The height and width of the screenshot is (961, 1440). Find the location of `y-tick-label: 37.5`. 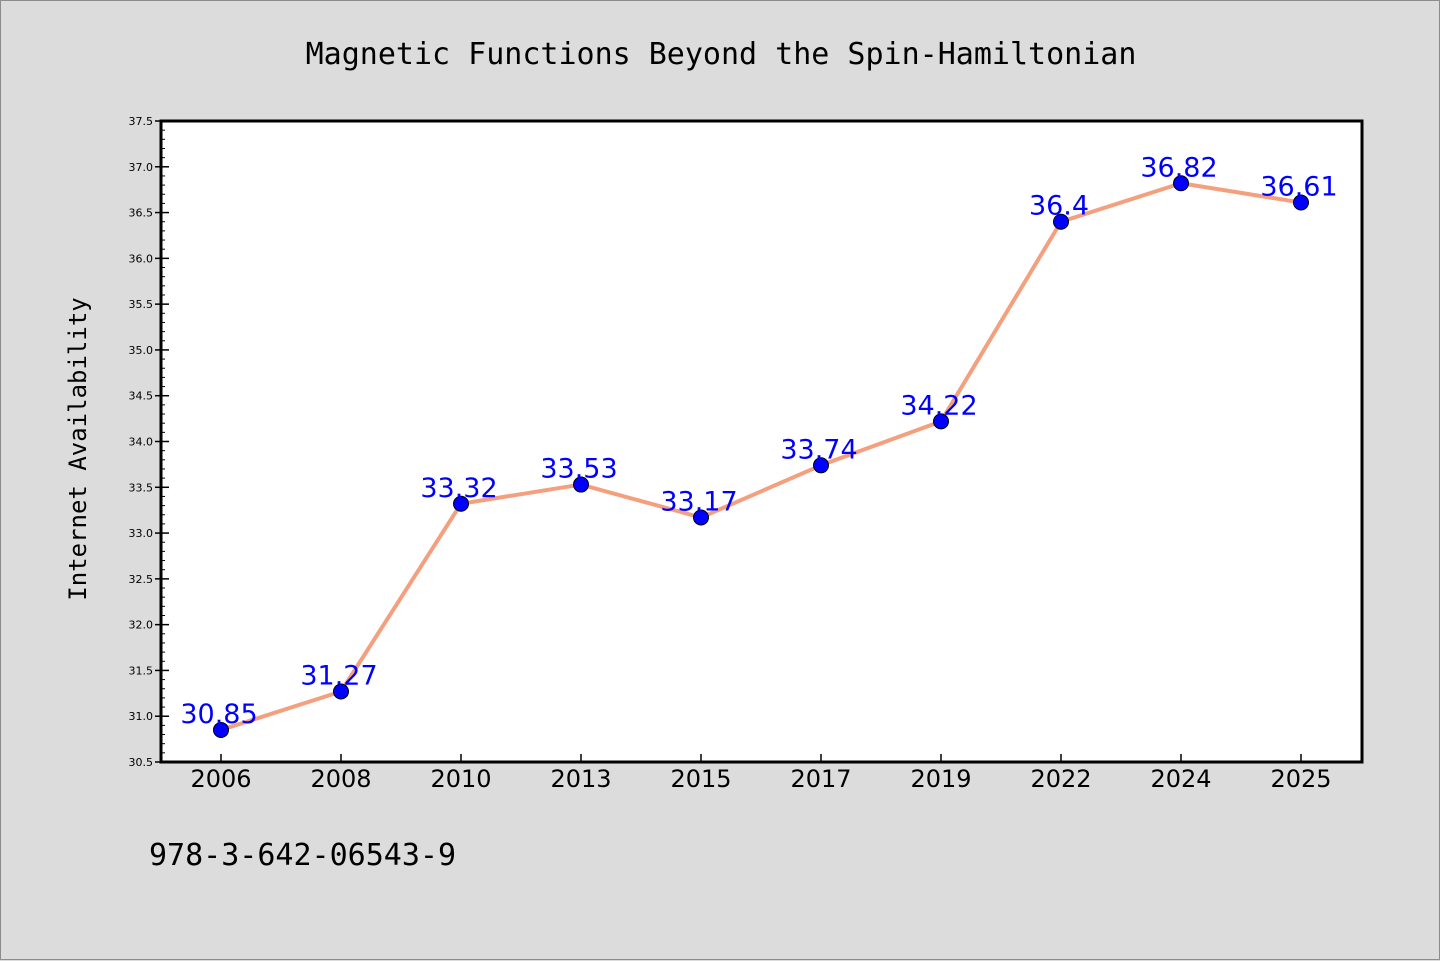

y-tick-label: 37.5 is located at coordinates (141, 121).